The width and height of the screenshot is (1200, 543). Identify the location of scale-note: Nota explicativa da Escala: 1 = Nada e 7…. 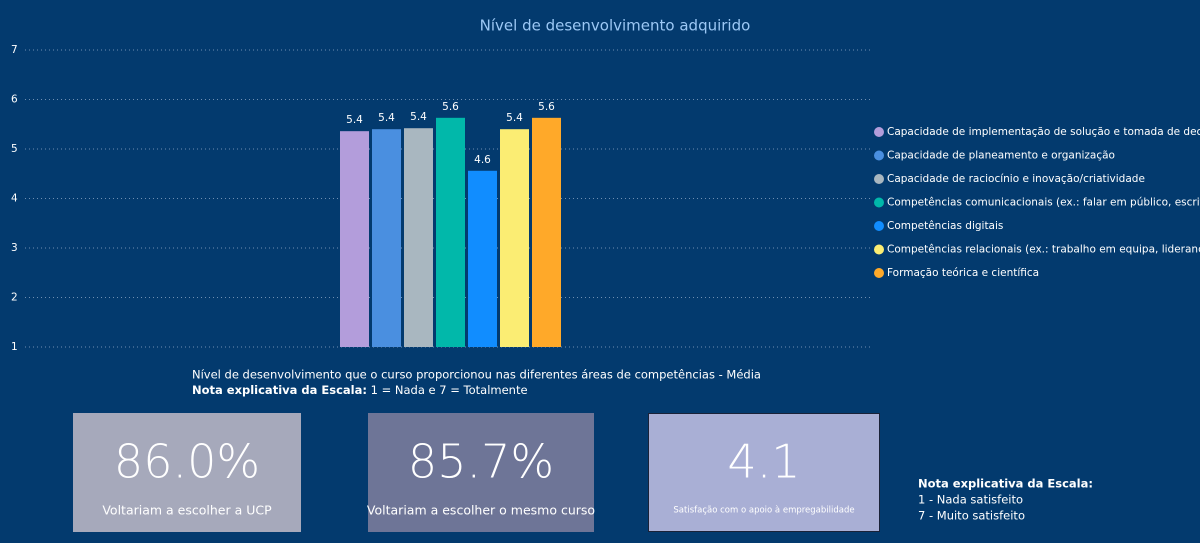
(360, 390).